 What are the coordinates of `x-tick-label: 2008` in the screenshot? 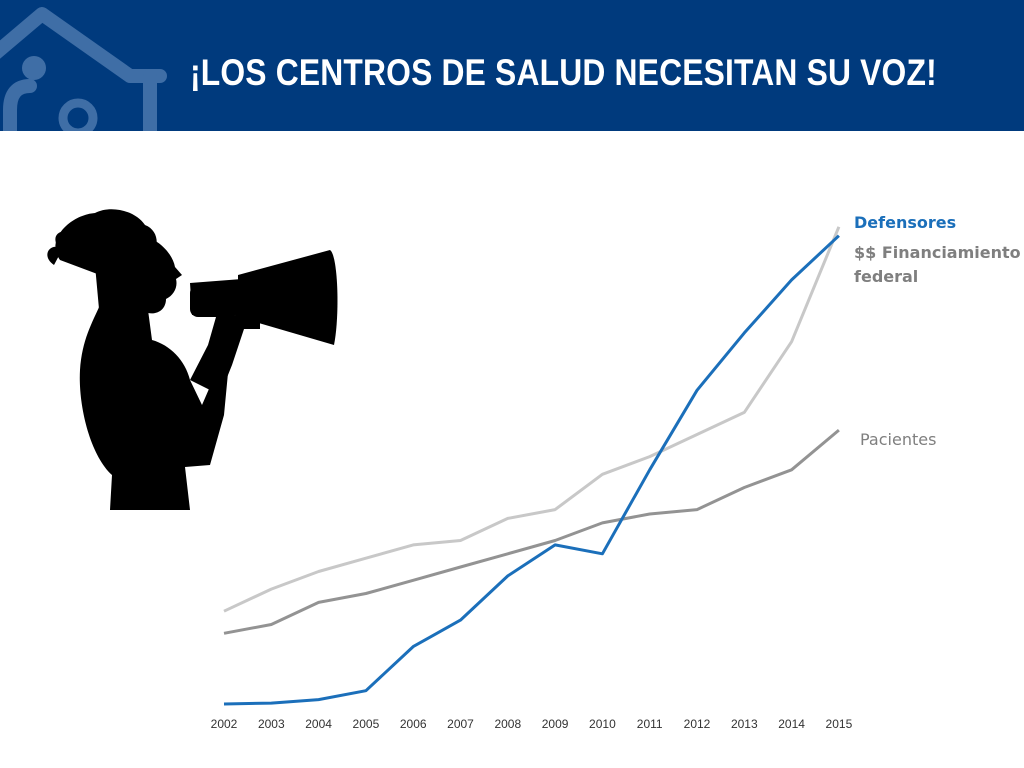 It's located at (507, 724).